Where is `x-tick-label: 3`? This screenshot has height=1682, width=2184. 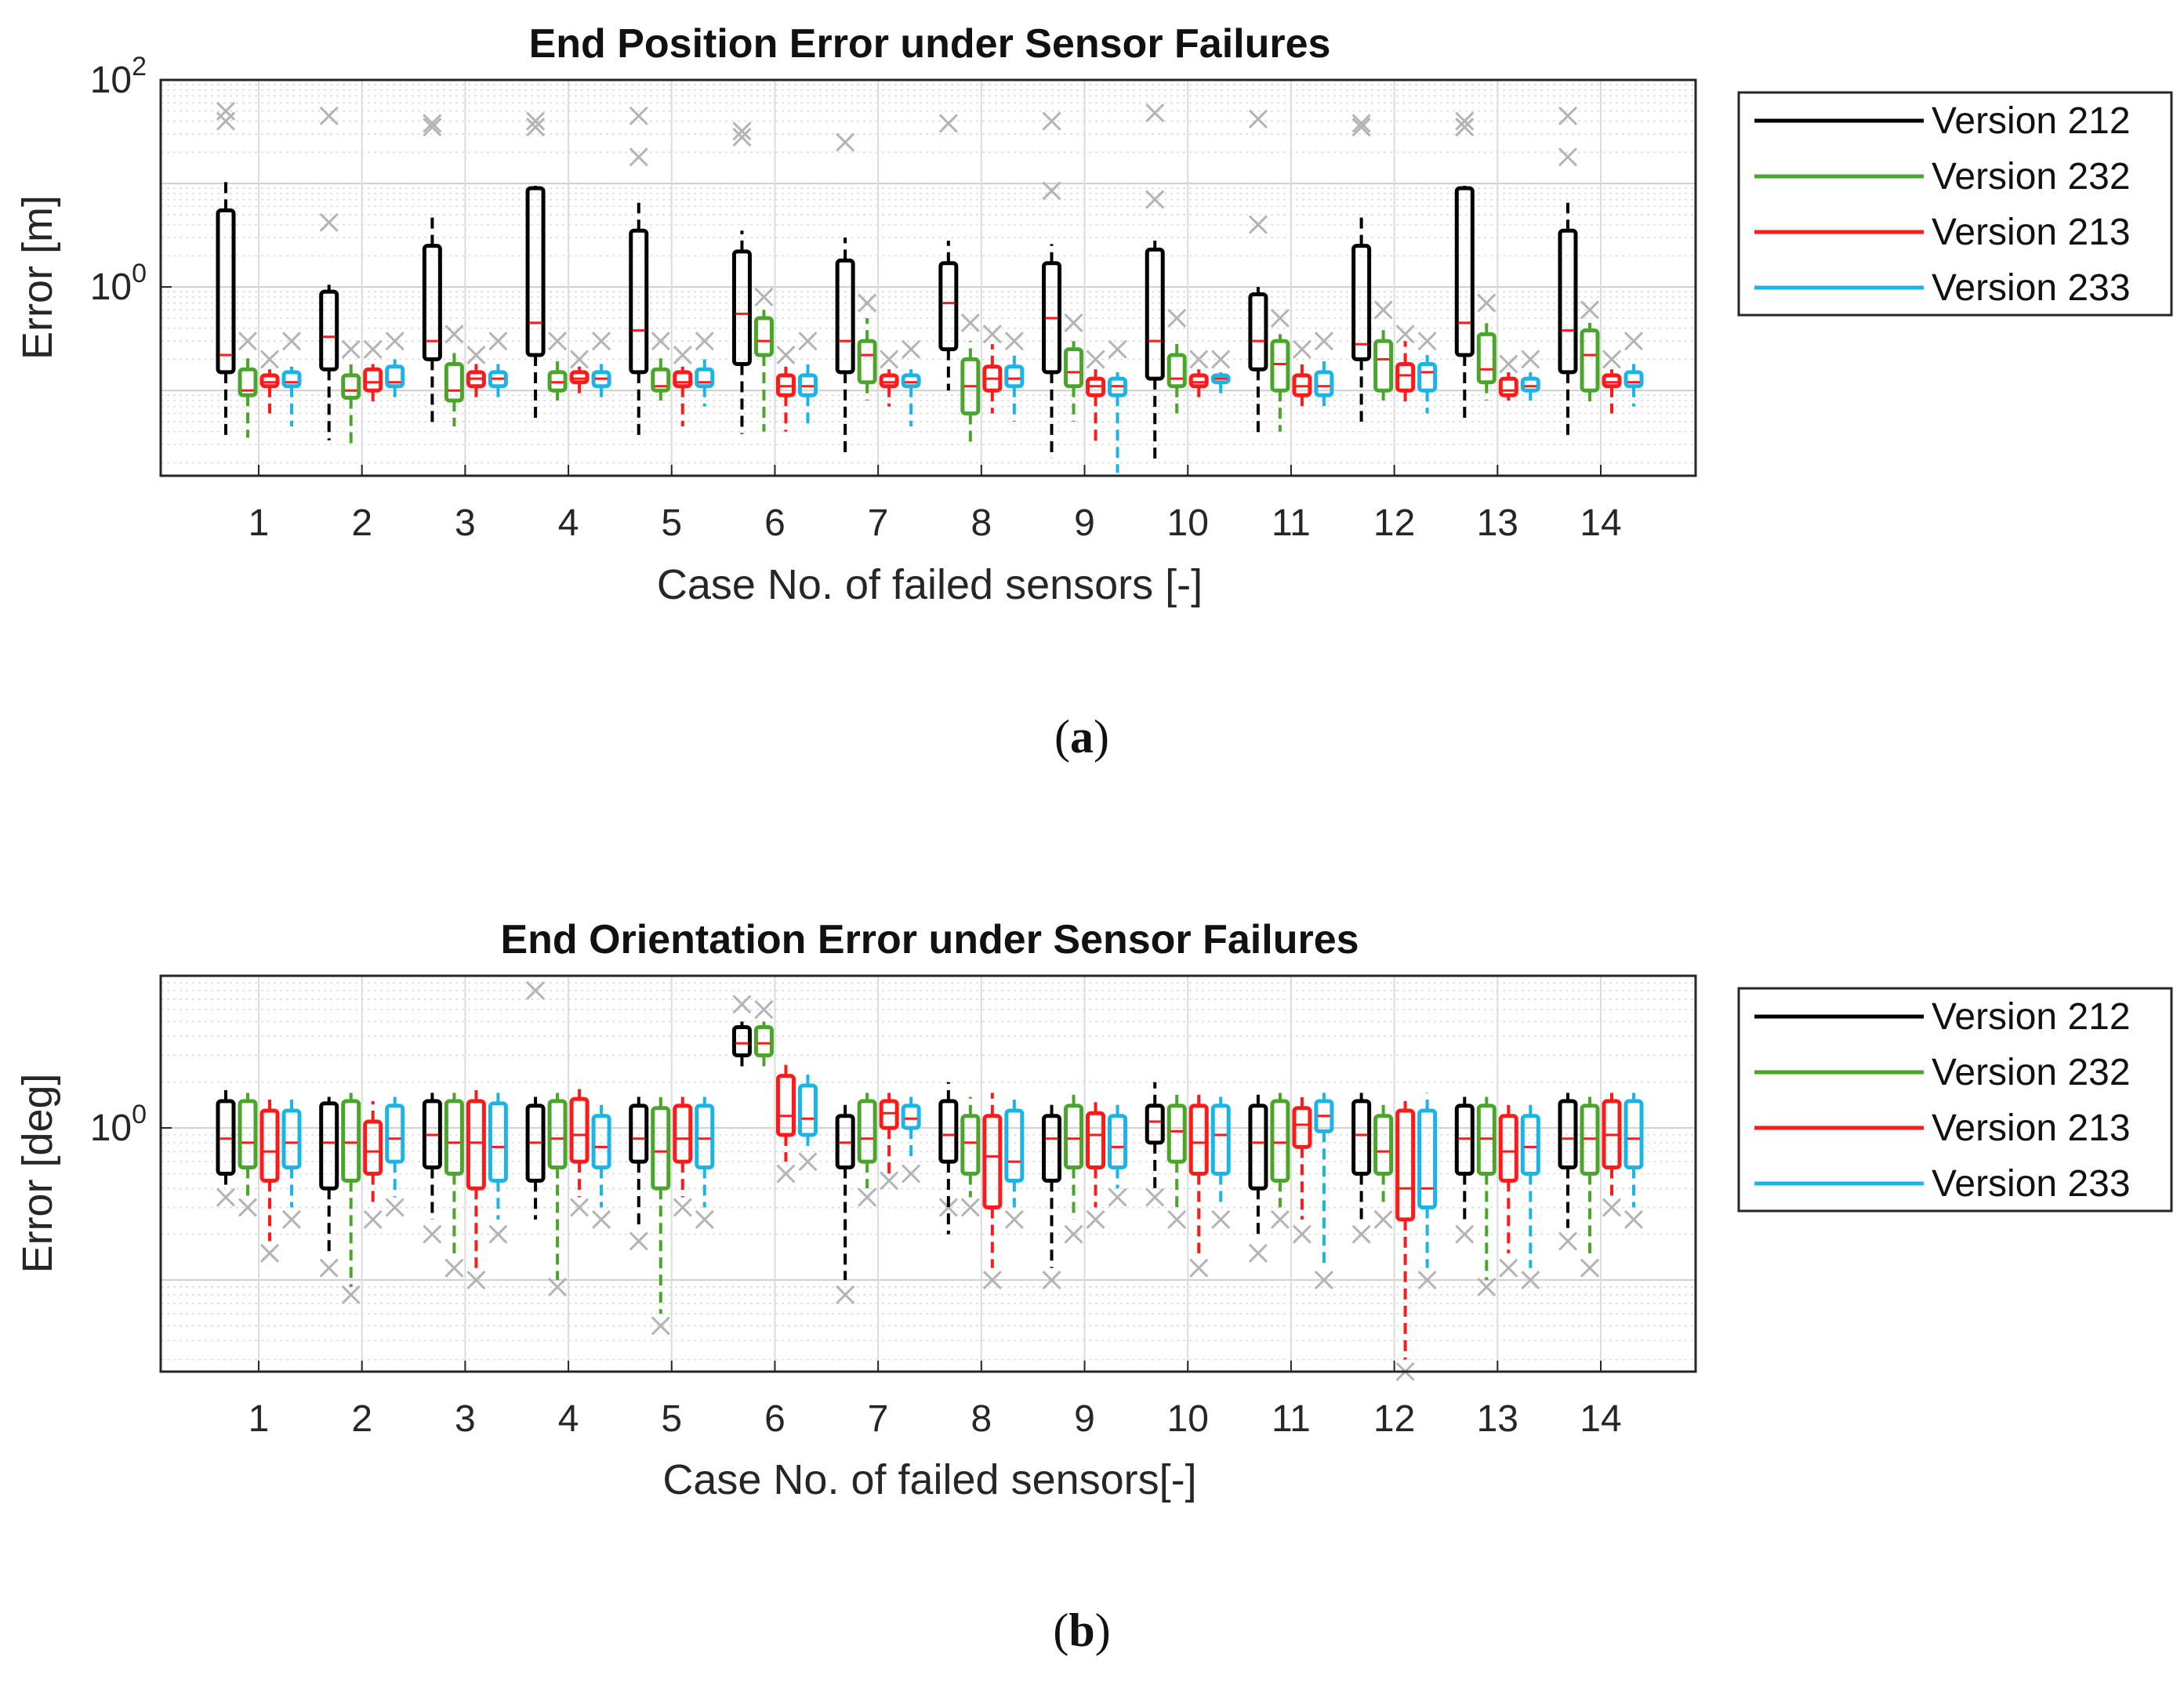 x-tick-label: 3 is located at coordinates (465, 523).